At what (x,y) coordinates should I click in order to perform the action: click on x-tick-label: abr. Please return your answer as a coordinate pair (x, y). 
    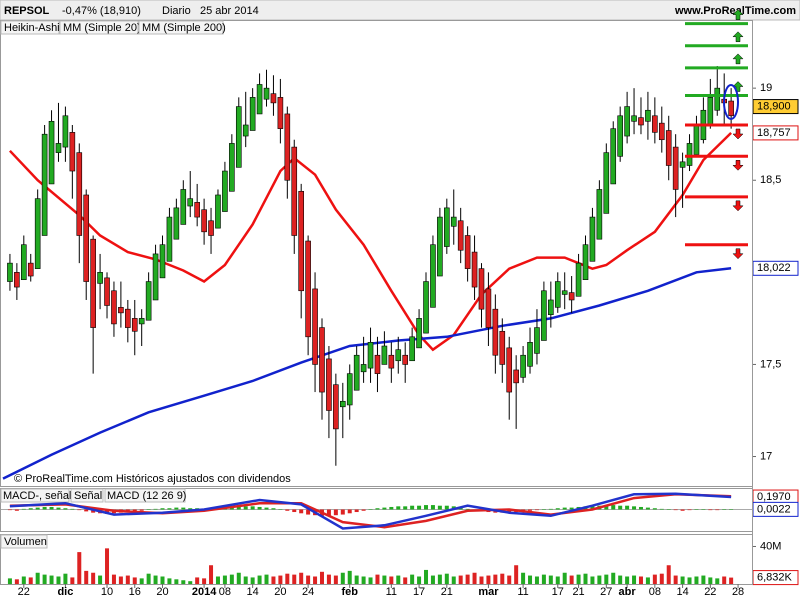
    Looking at the image, I should click on (628, 592).